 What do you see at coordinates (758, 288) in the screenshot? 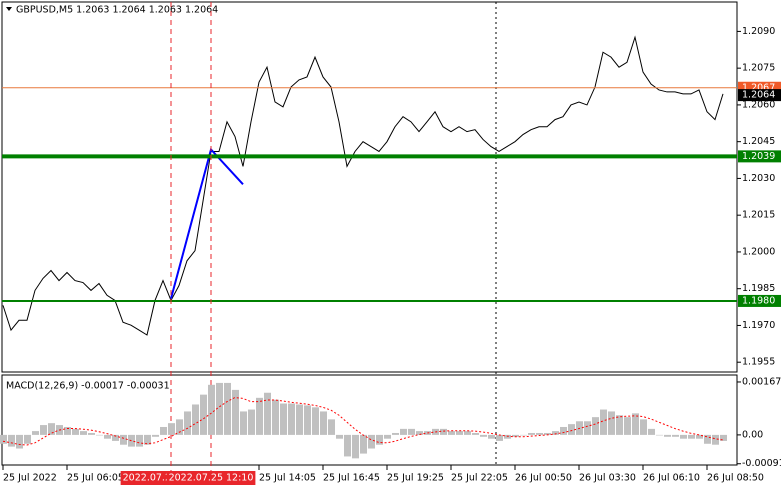
I see `y-tick-label: 1.1985` at bounding box center [758, 288].